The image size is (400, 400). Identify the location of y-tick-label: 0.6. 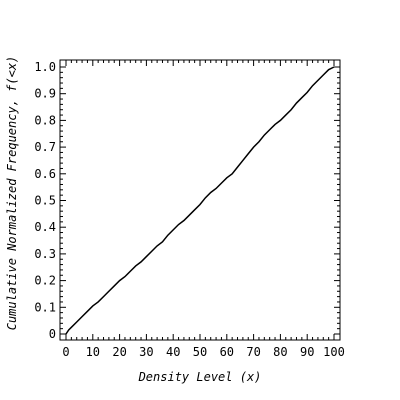
(45, 174).